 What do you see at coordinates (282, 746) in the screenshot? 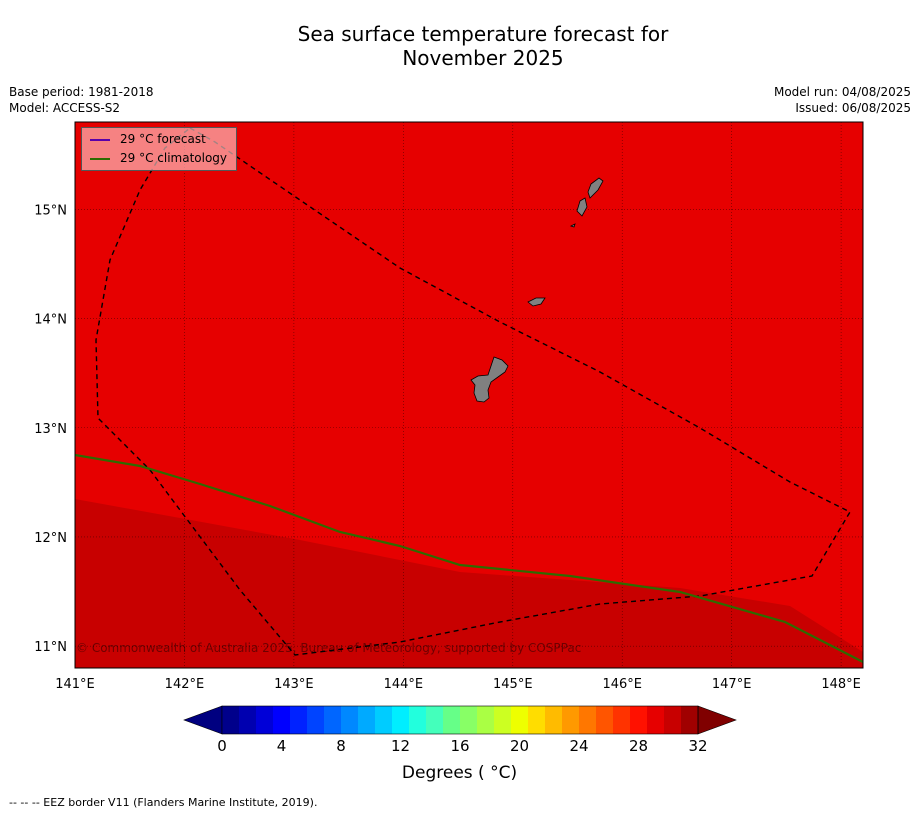
I see `colorbar-tick-label: 4` at bounding box center [282, 746].